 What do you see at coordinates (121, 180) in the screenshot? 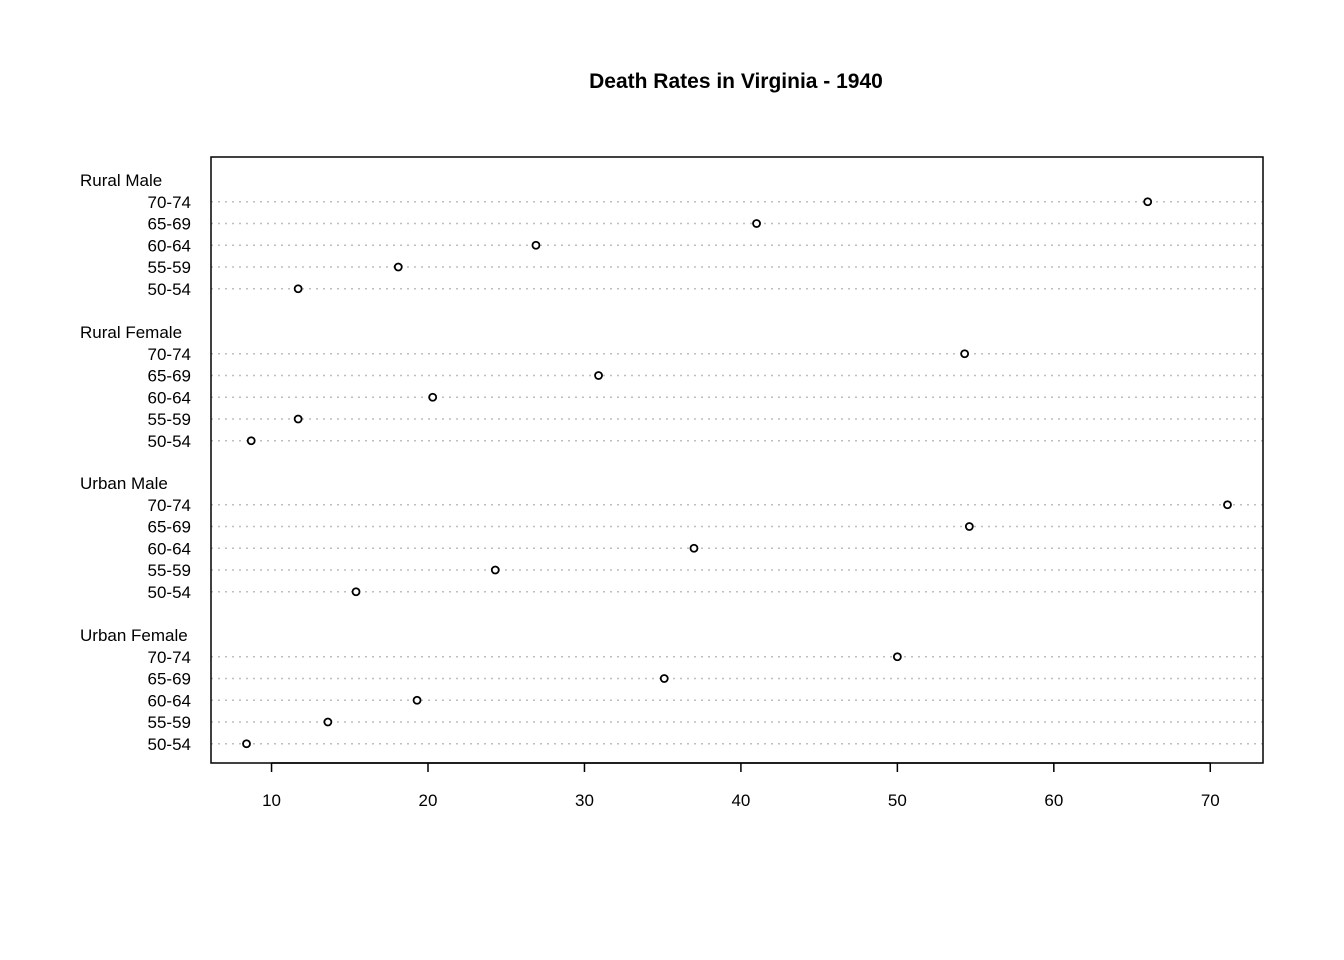
I see `group-label: Rural Male` at bounding box center [121, 180].